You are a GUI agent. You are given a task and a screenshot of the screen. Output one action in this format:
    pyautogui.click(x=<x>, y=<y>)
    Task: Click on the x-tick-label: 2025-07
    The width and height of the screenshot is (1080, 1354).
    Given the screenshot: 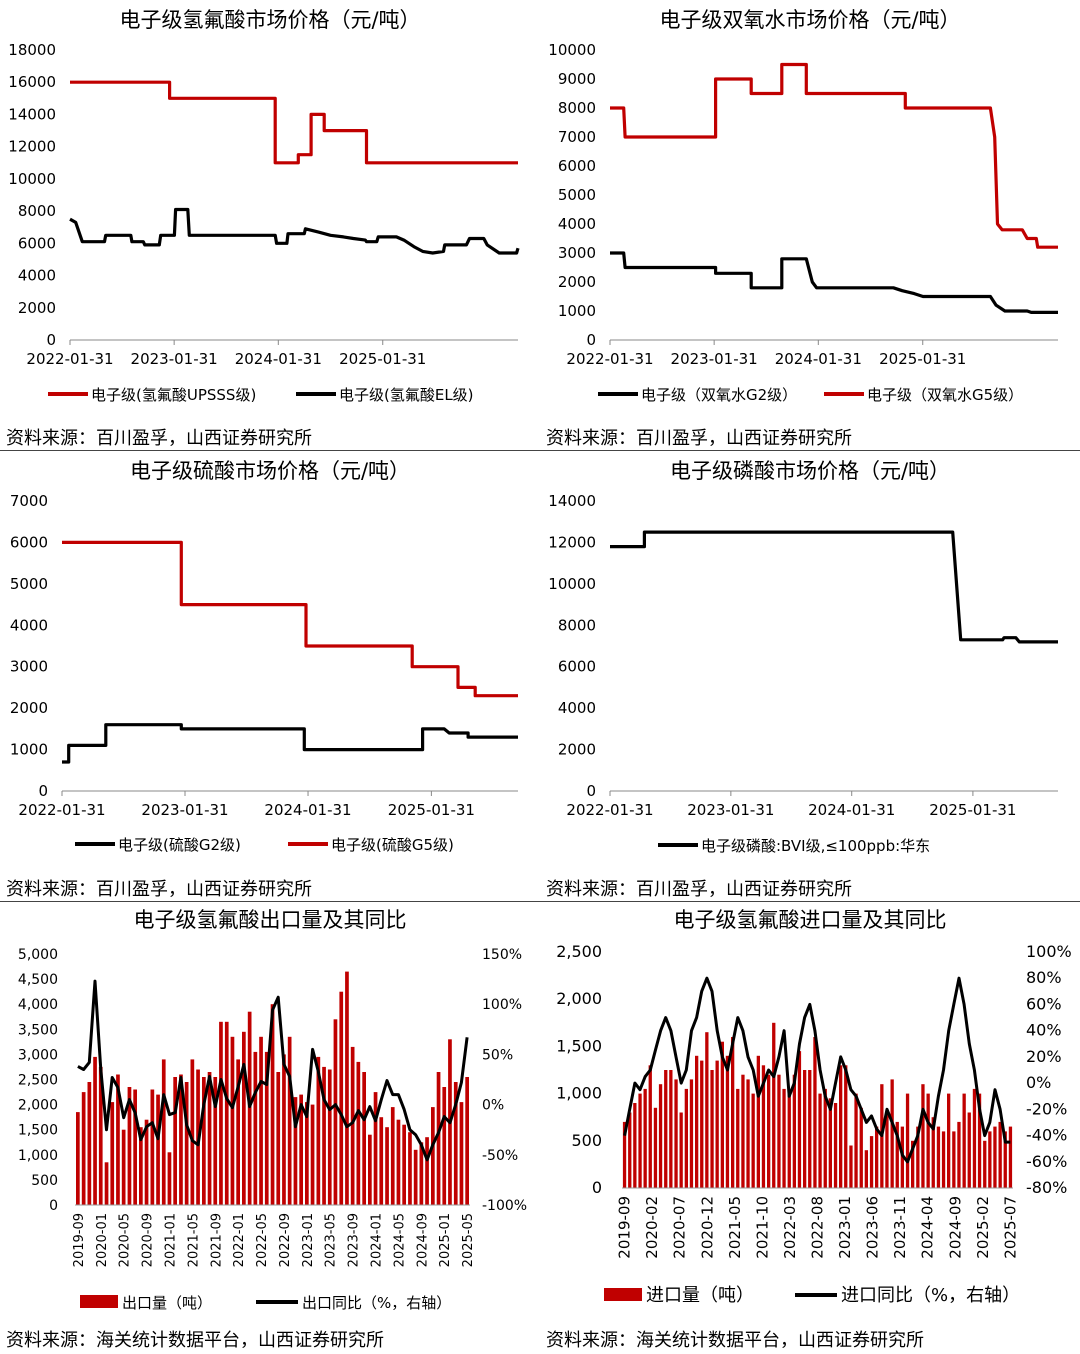 What is the action you would take?
    pyautogui.click(x=1010, y=1227)
    